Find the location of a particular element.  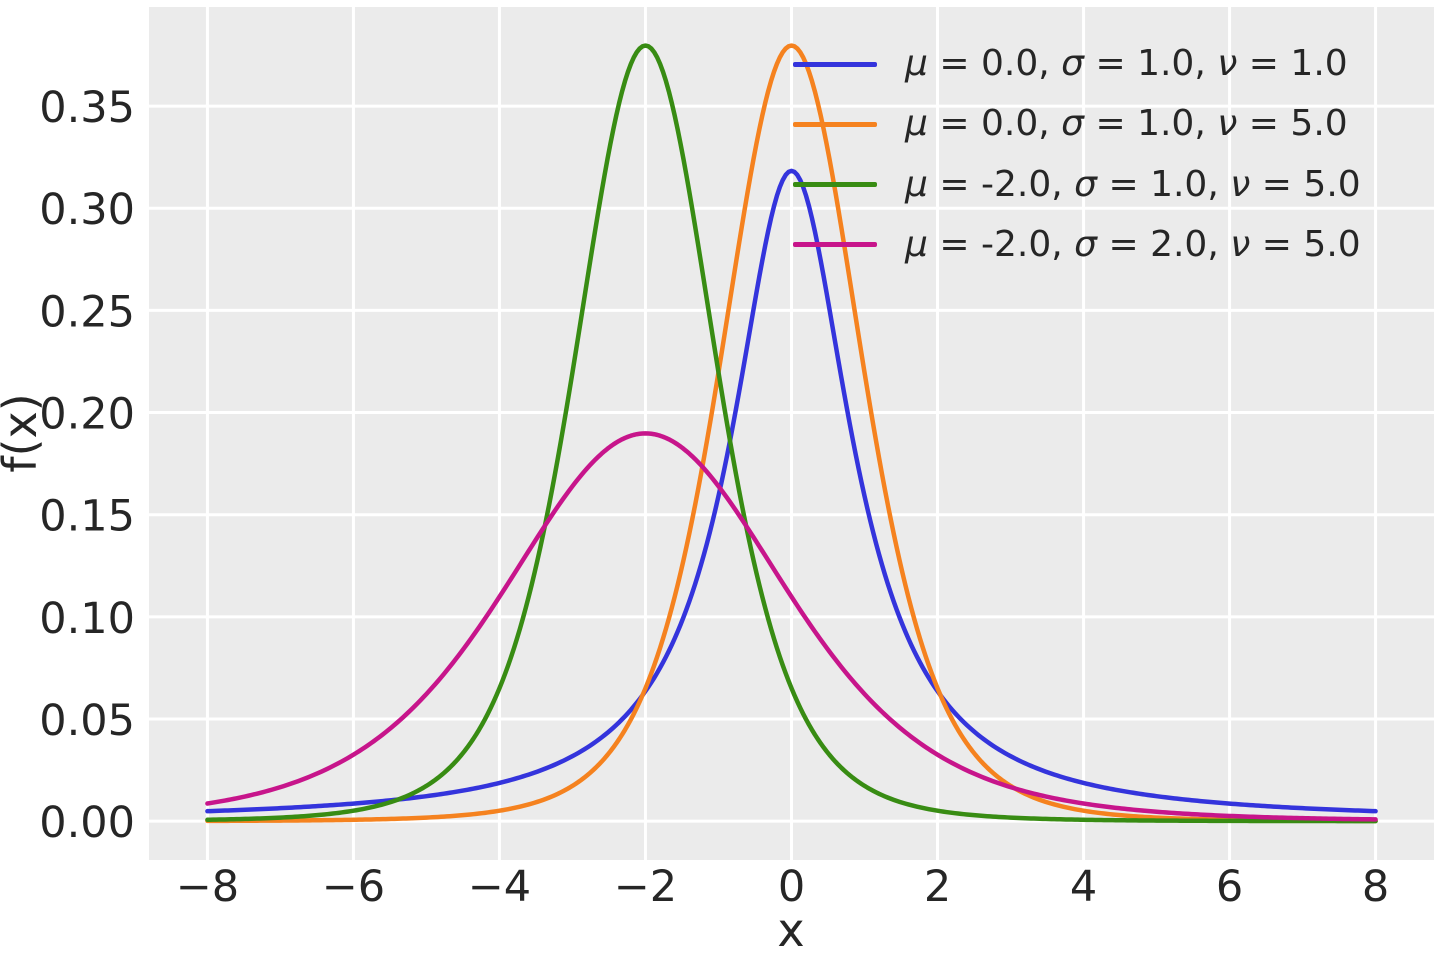

x-tick-label: 6 is located at coordinates (1229, 887).